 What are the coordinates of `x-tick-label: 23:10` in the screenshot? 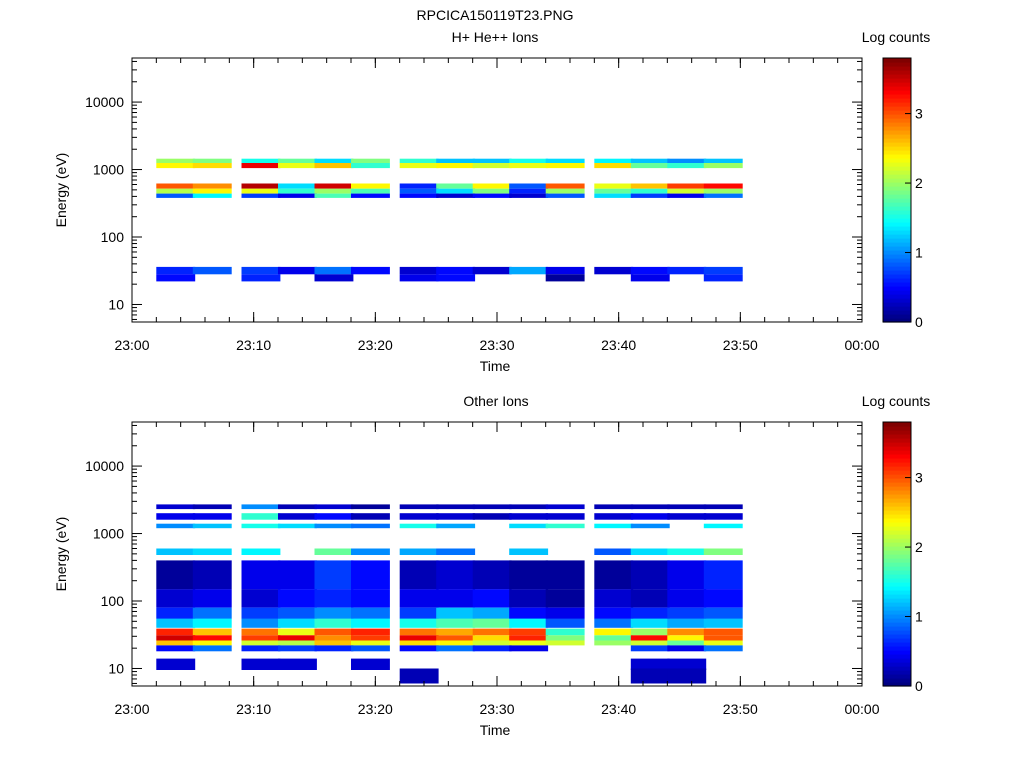 It's located at (253, 709).